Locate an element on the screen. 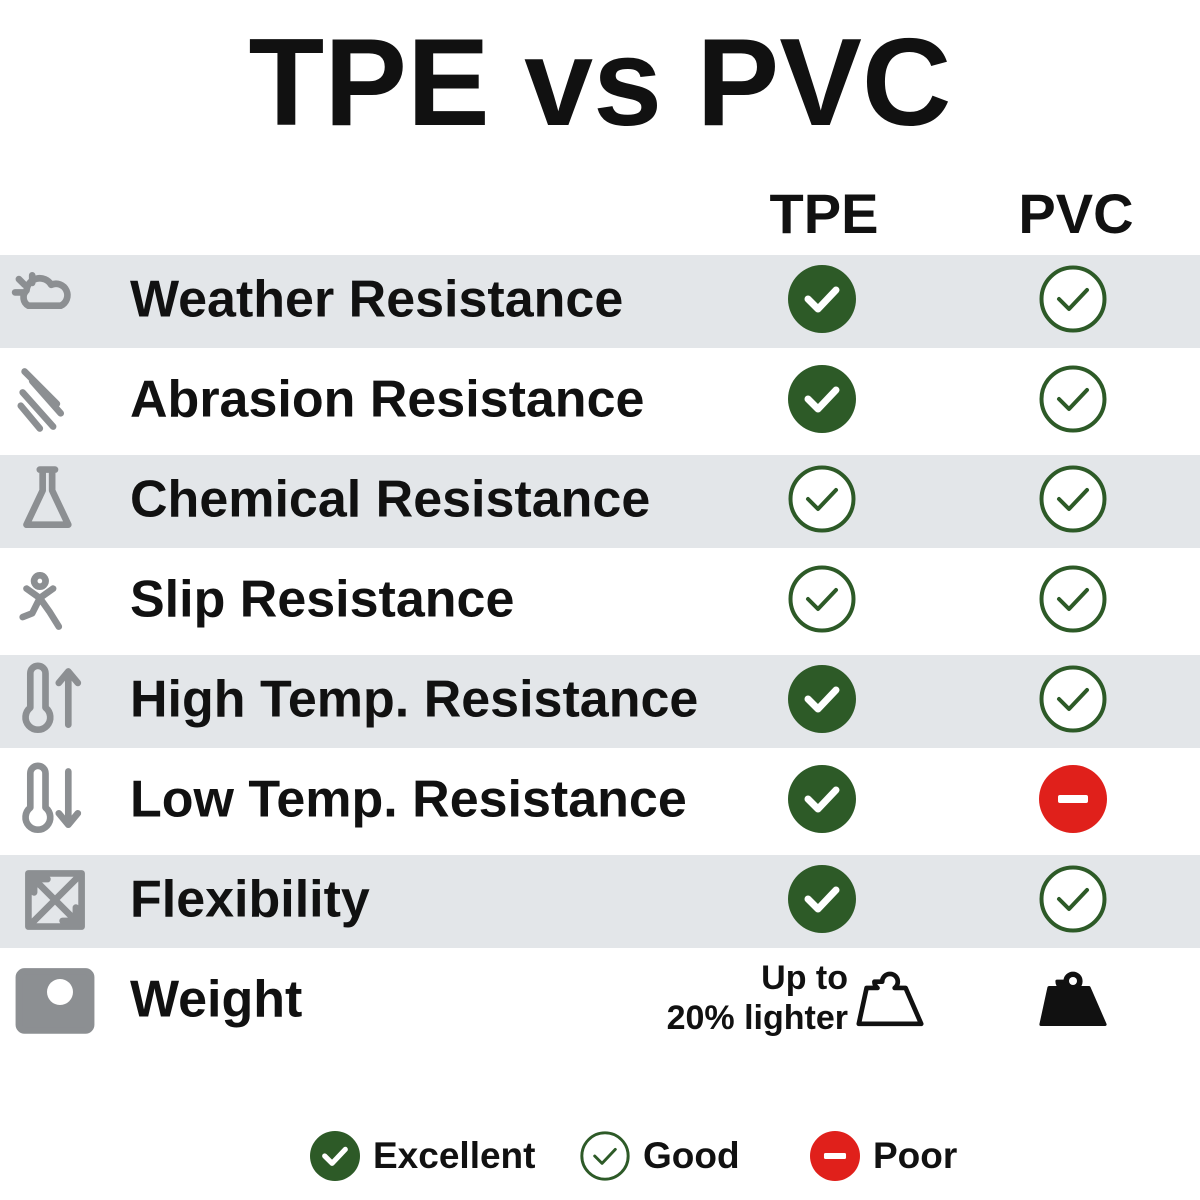 The width and height of the screenshot is (1200, 1200). row-label: Weight is located at coordinates (216, 1000).